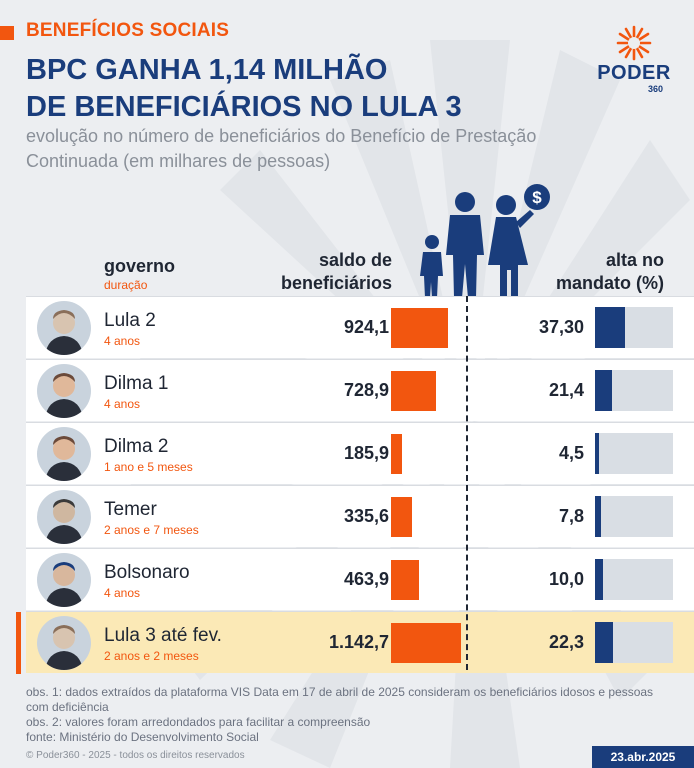 This screenshot has width=694, height=768. Describe the element at coordinates (151, 530) in the screenshot. I see `row-duration: 2 anos e 7 meses` at that location.